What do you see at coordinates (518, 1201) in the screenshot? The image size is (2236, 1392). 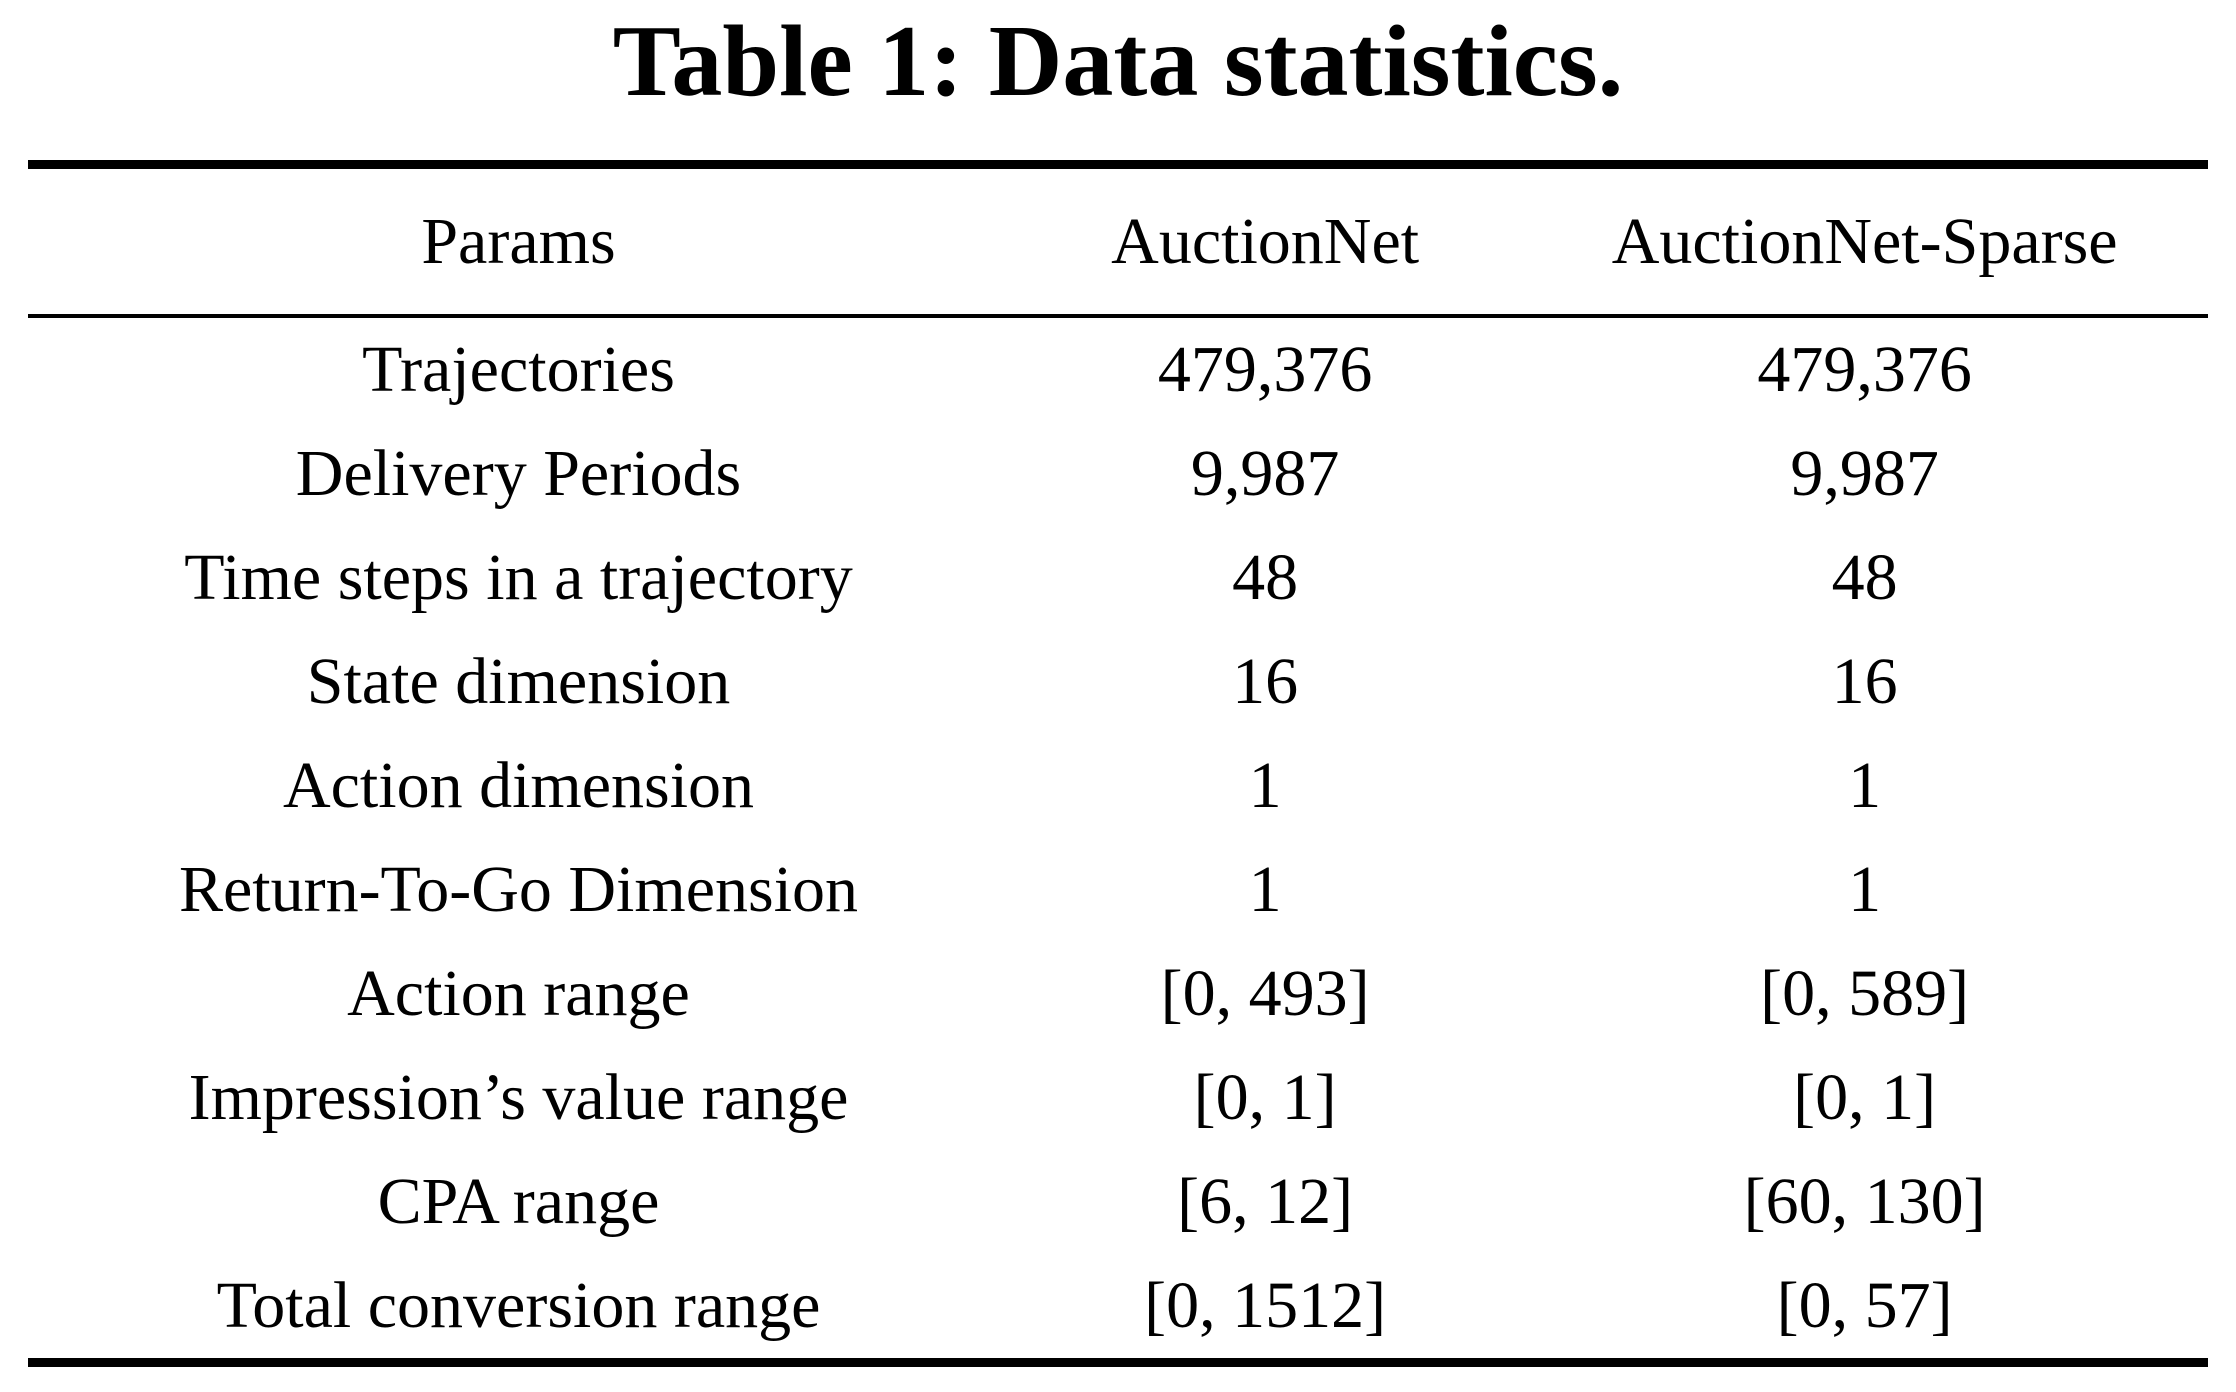 I see `param-cell: CPA range` at bounding box center [518, 1201].